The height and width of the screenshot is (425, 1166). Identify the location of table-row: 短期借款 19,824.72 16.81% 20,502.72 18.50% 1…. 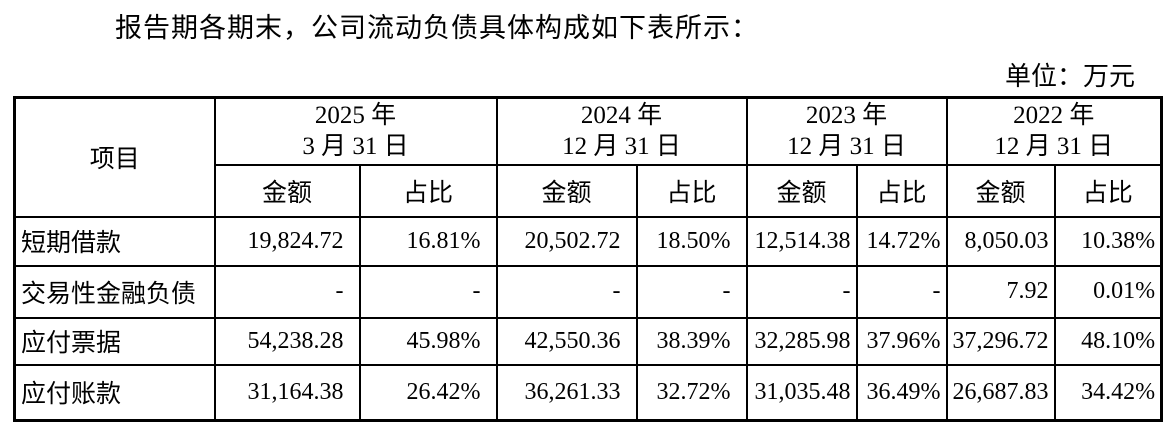
(588, 241).